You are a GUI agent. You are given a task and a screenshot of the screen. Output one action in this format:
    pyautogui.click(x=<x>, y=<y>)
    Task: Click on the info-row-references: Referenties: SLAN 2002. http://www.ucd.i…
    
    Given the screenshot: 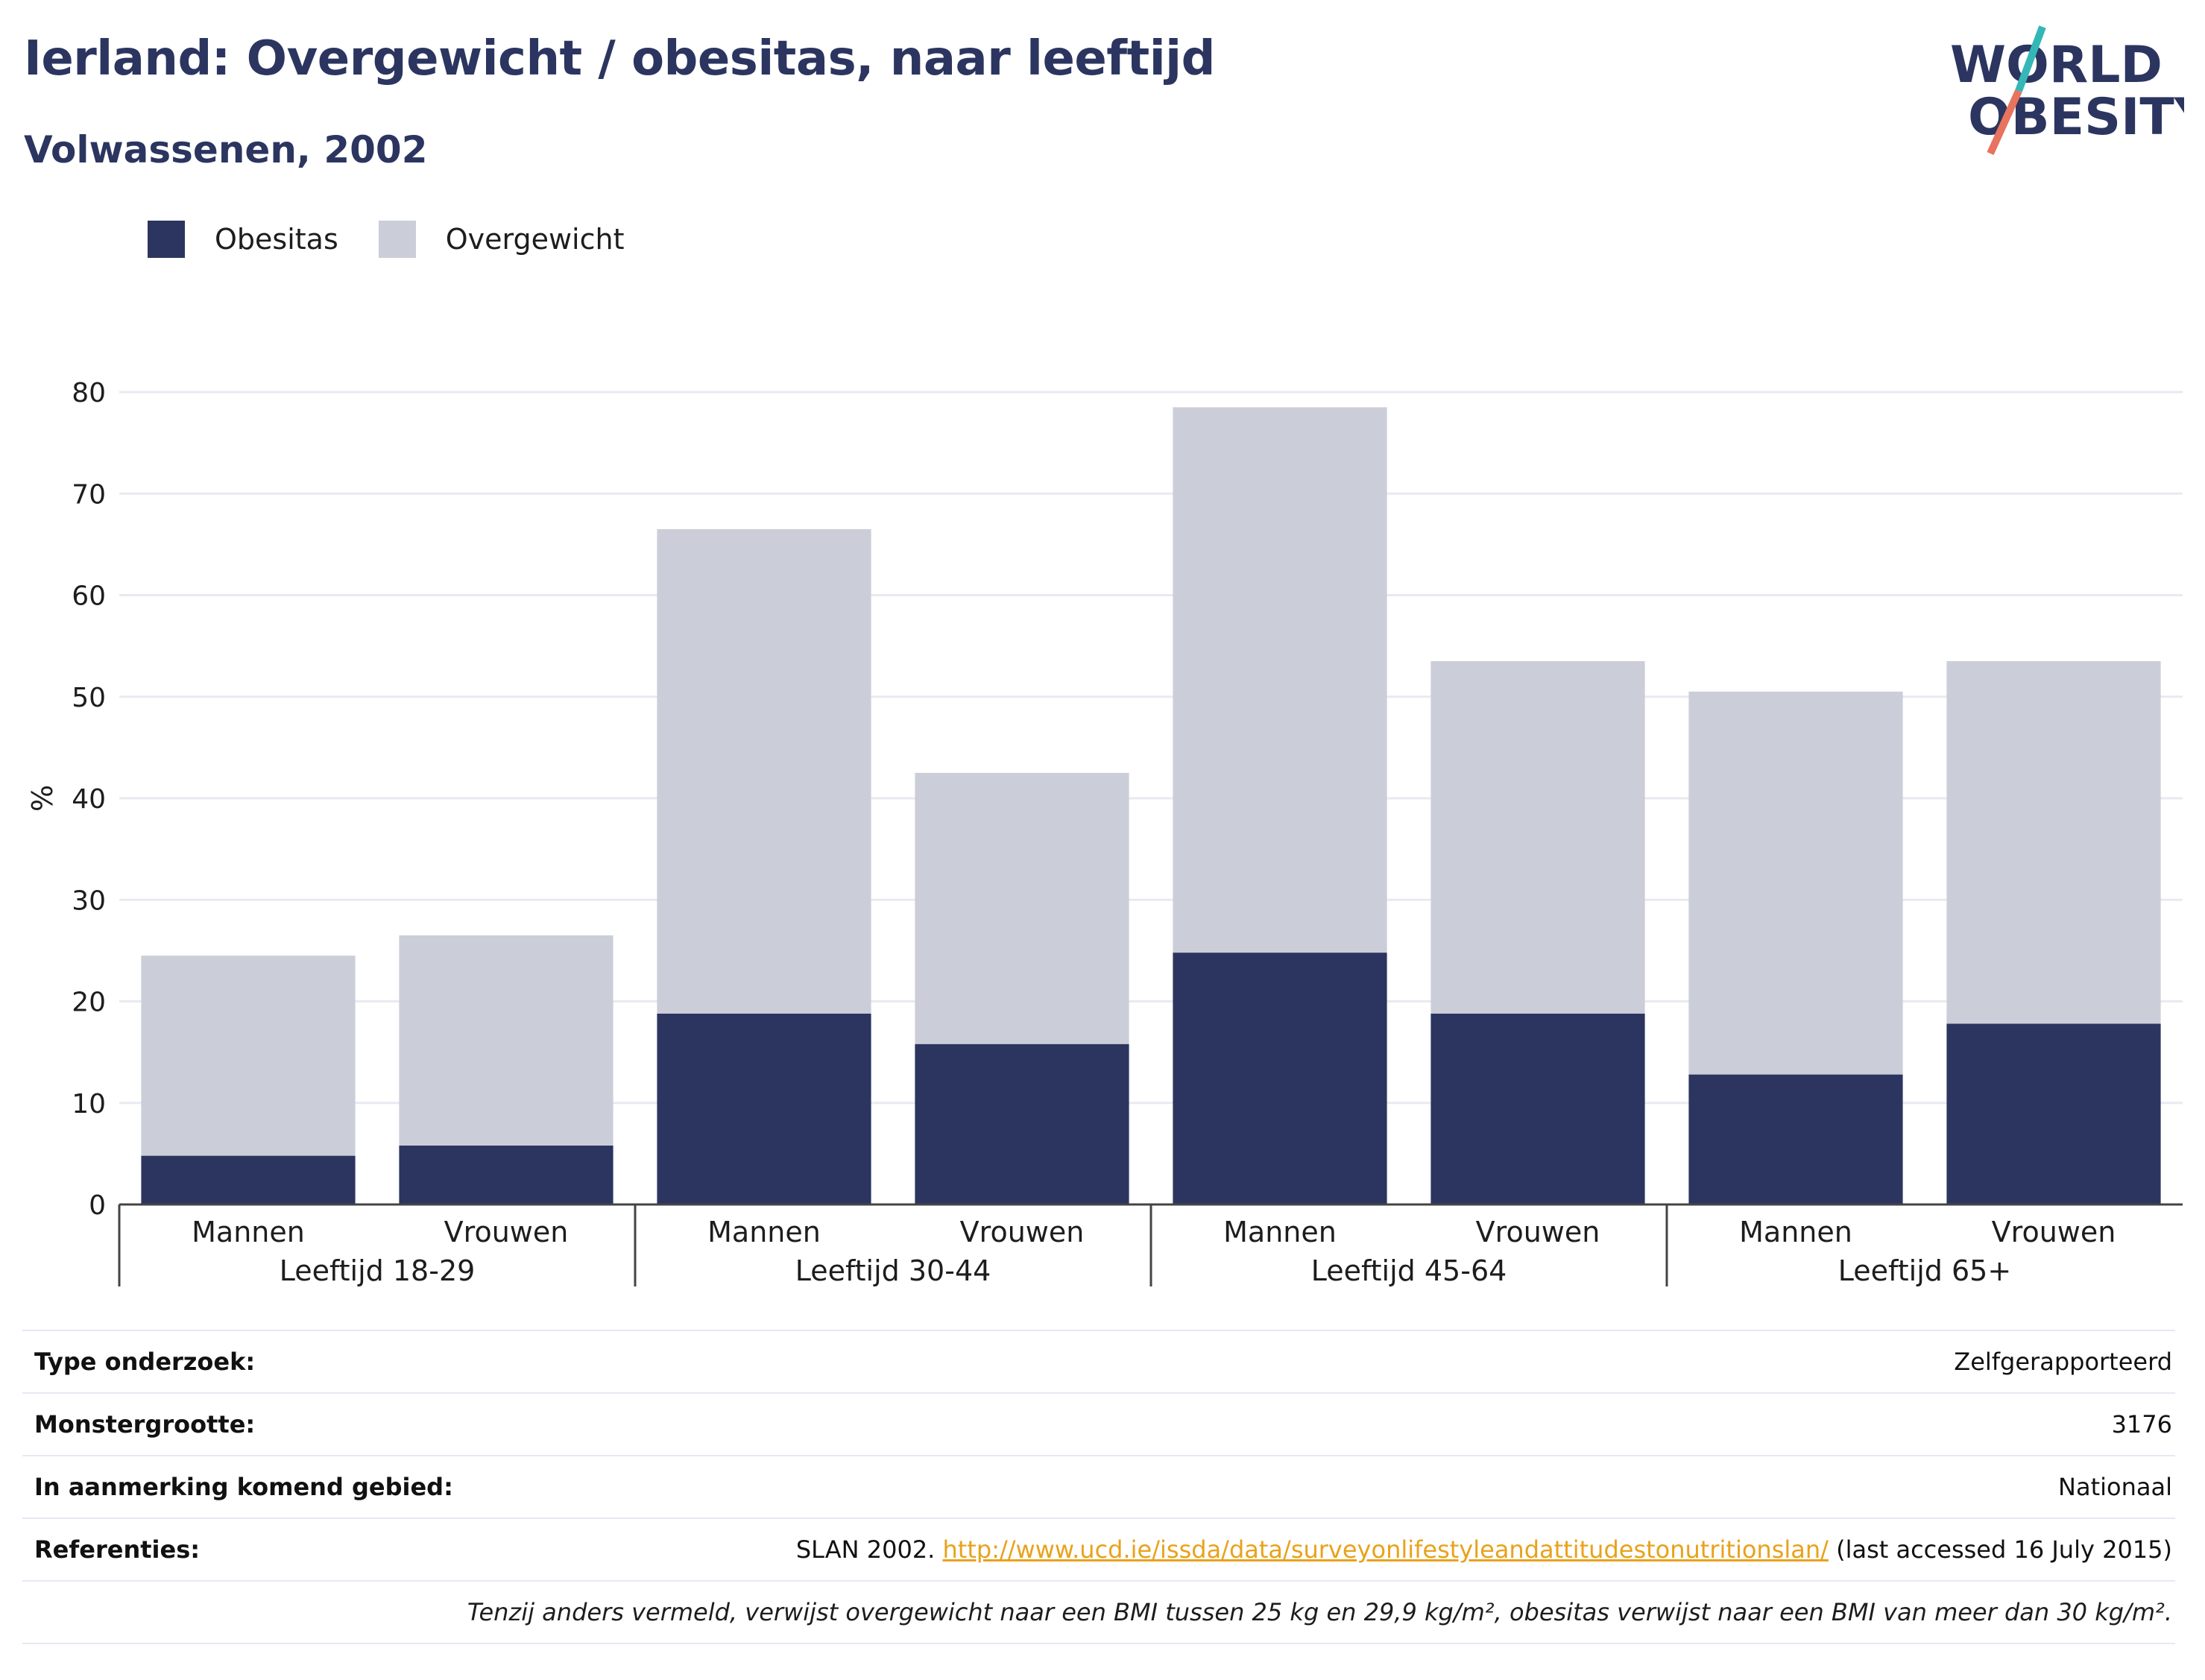 What is the action you would take?
    pyautogui.click(x=1098, y=1549)
    